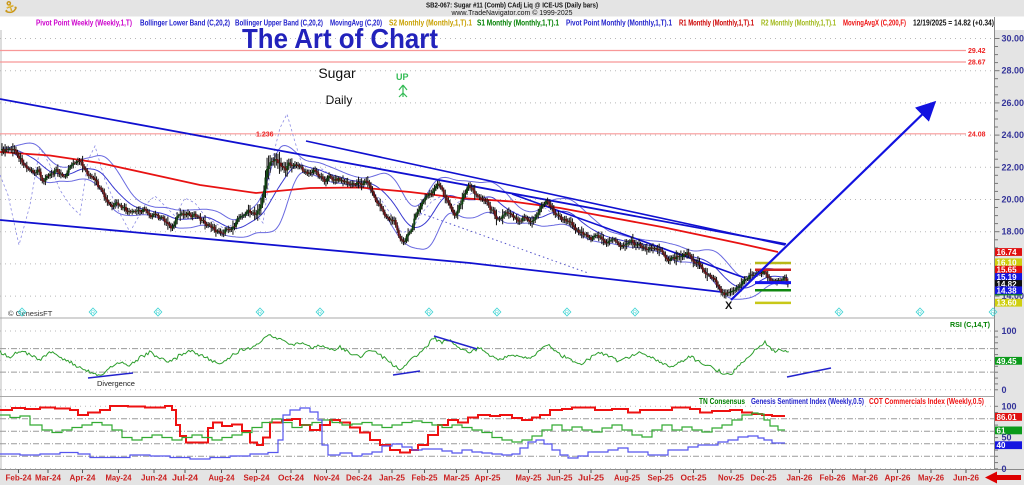  Describe the element at coordinates (1007, 290) in the screenshot. I see `svg-text: 14.38` at that location.